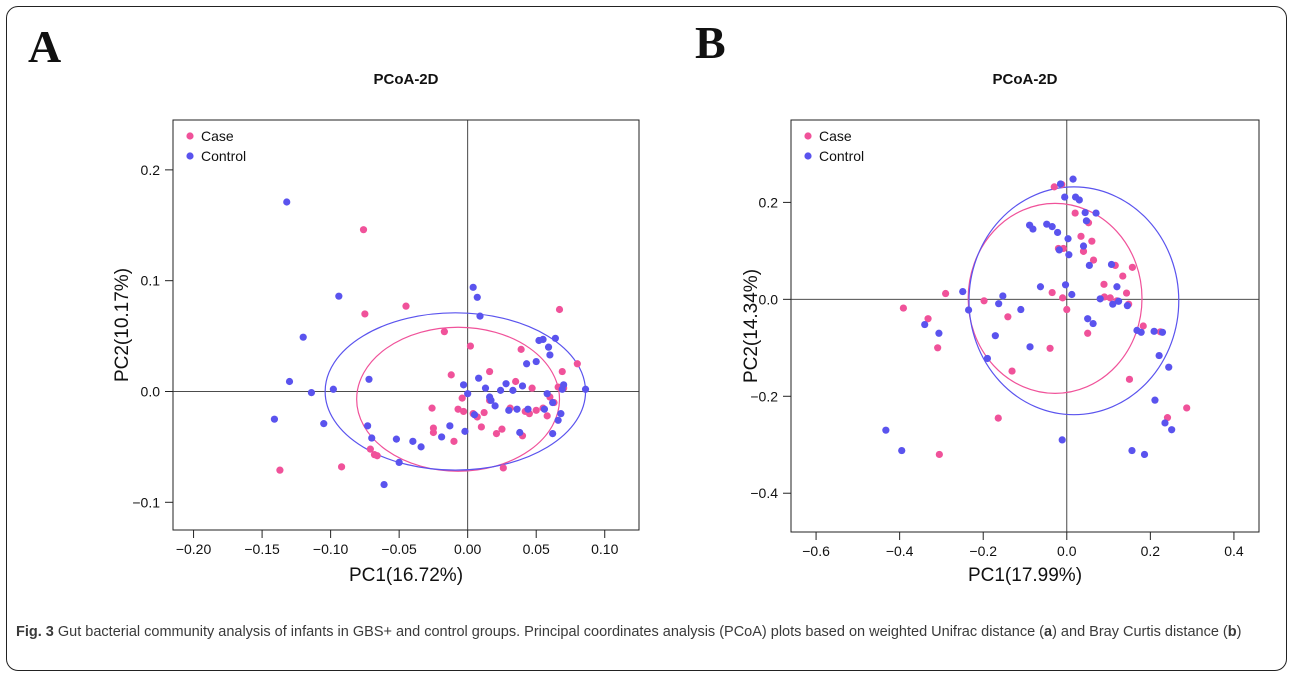 The width and height of the screenshot is (1295, 679). What do you see at coordinates (399, 549) in the screenshot?
I see `x-tick-label: −0.05` at bounding box center [399, 549].